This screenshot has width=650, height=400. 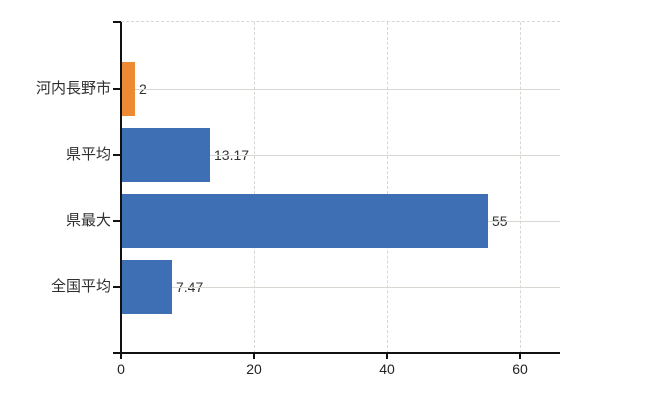 What do you see at coordinates (340, 21) in the screenshot?
I see `plot-top-border` at bounding box center [340, 21].